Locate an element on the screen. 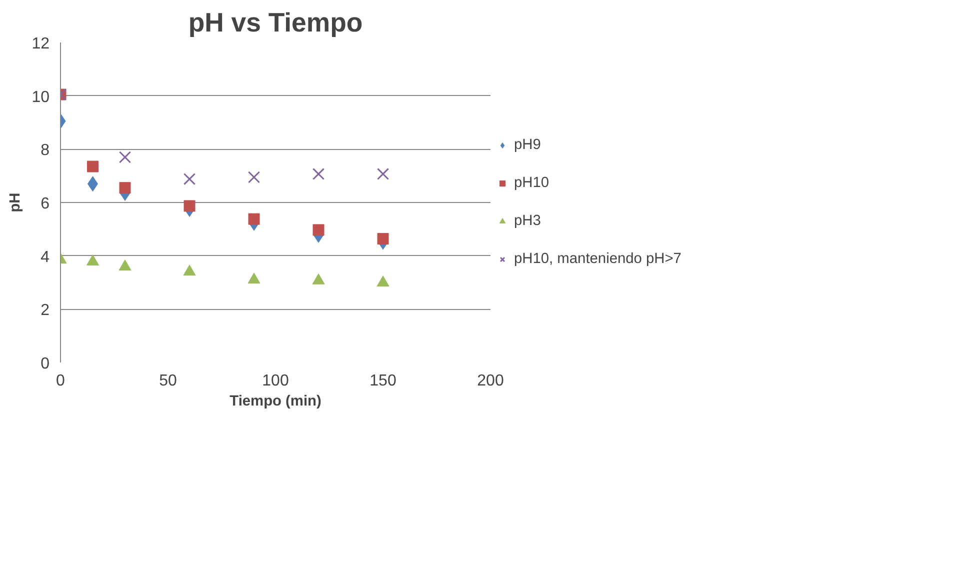  y-tick-label: 4 is located at coordinates (45, 257).